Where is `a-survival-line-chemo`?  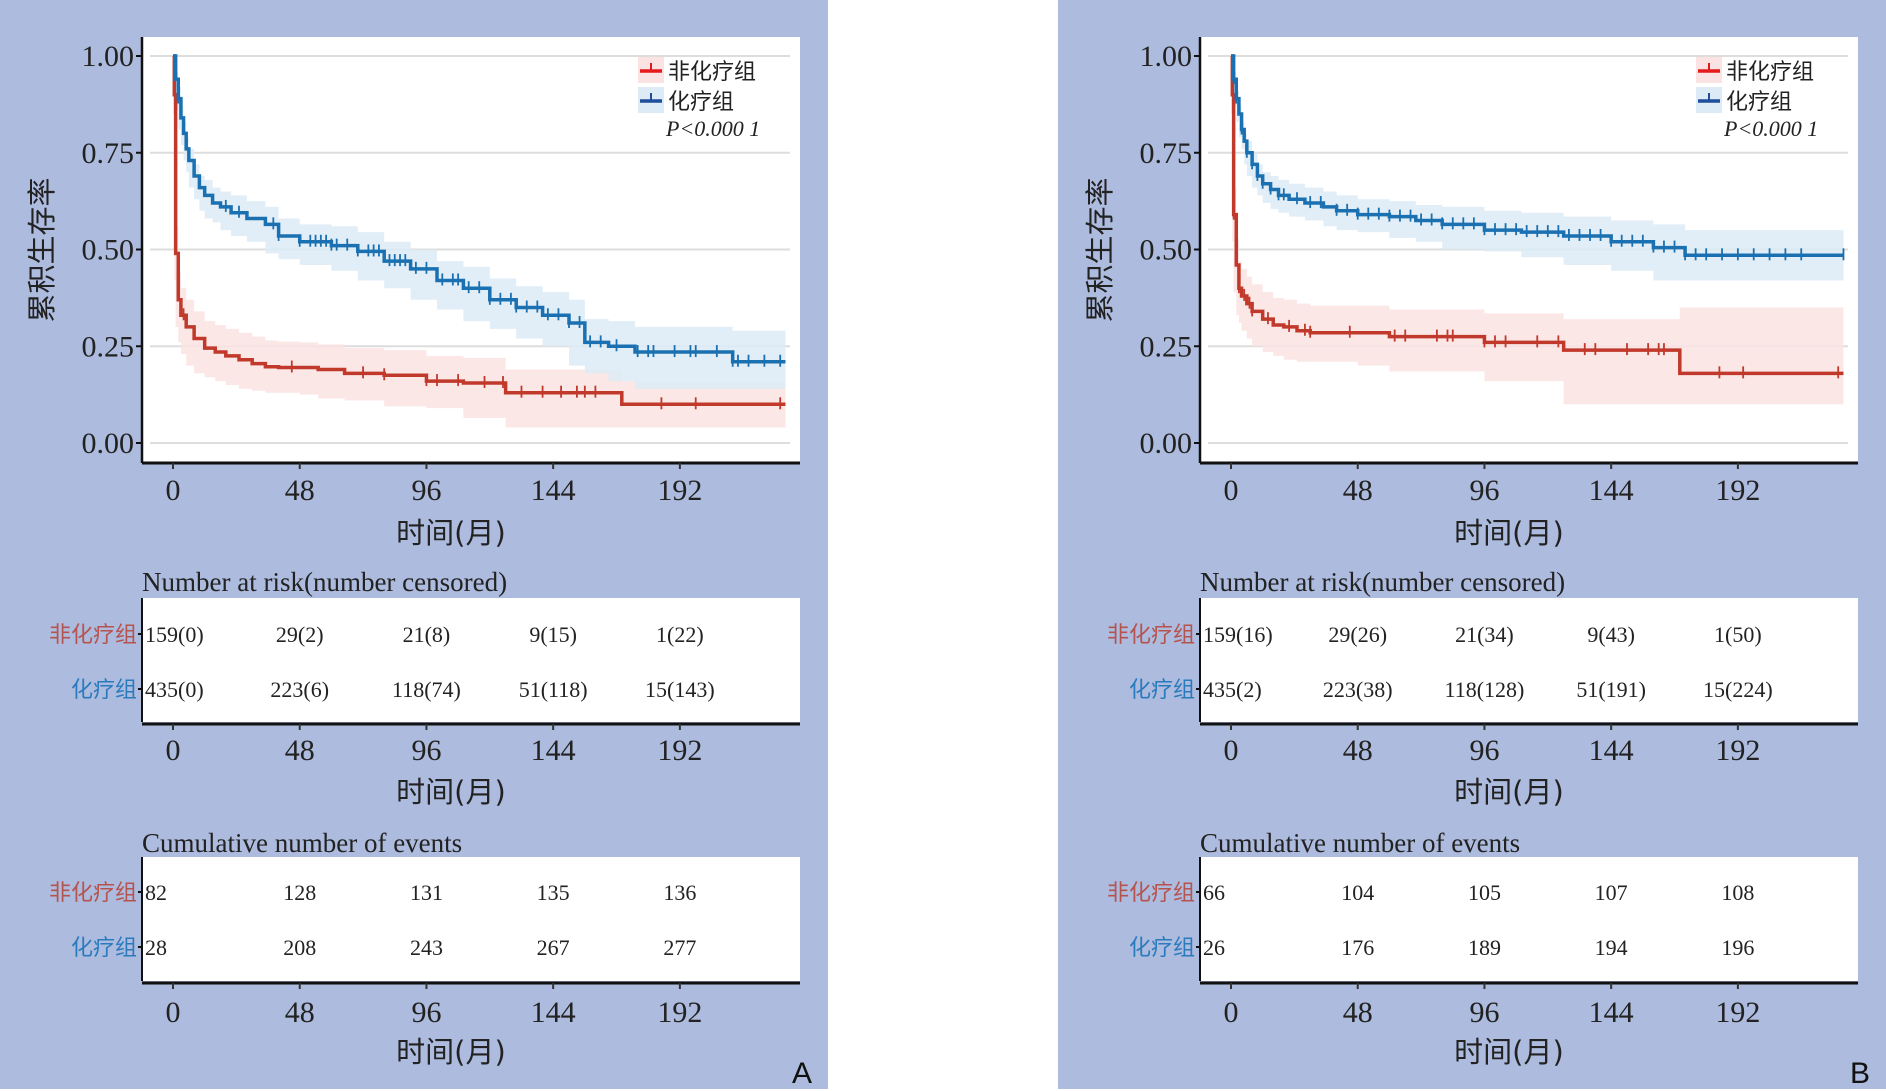 a-survival-line-chemo is located at coordinates (479, 209).